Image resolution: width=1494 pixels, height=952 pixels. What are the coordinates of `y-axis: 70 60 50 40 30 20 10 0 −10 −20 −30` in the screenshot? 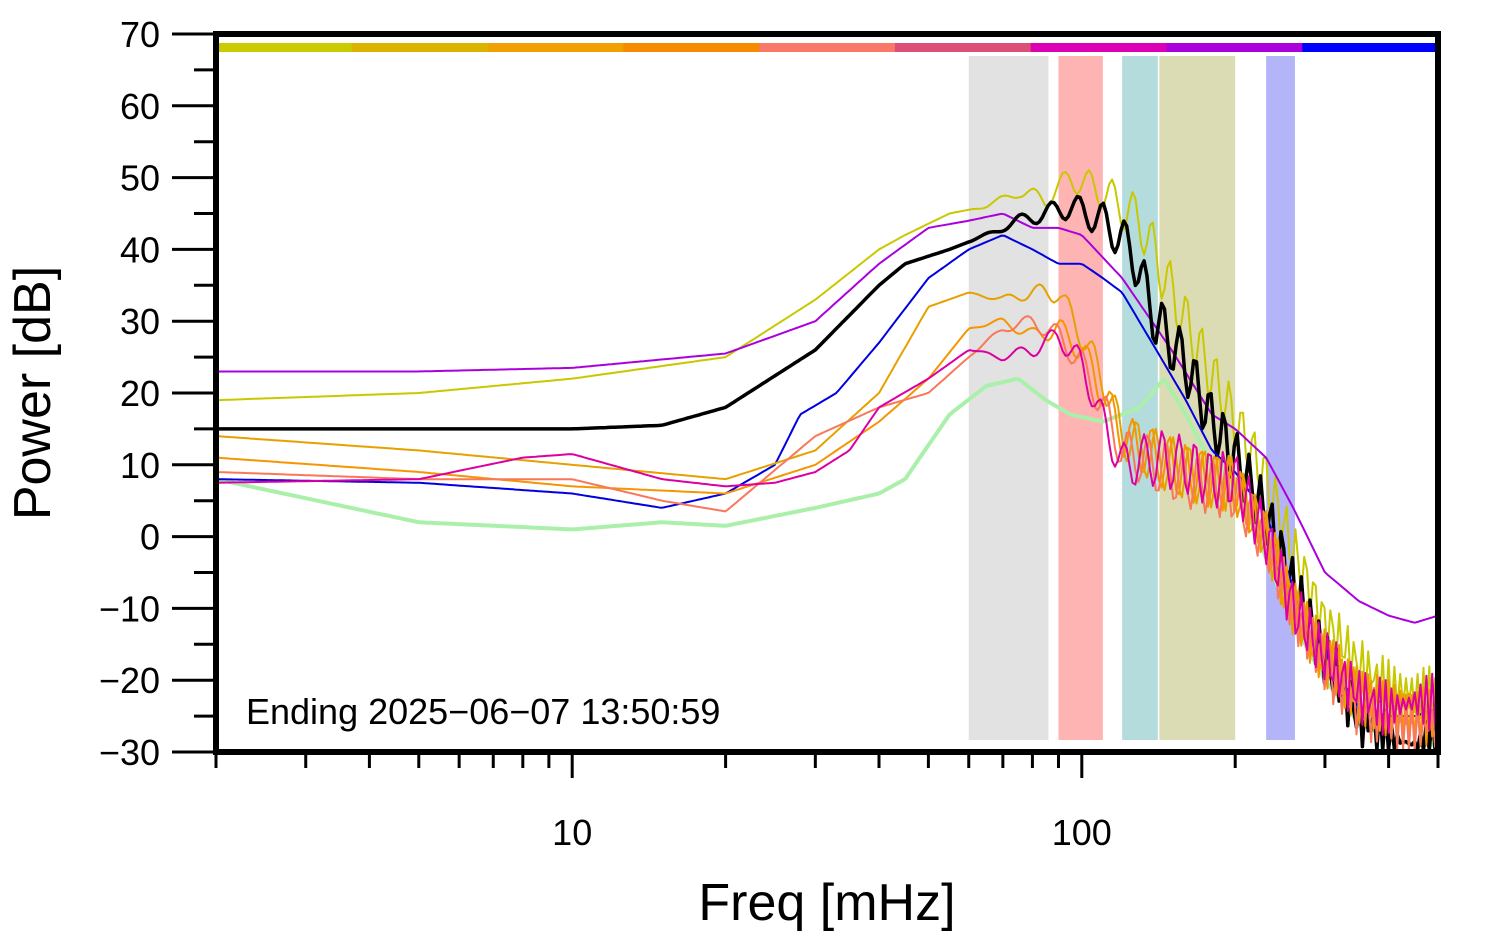 It's located at (157, 393).